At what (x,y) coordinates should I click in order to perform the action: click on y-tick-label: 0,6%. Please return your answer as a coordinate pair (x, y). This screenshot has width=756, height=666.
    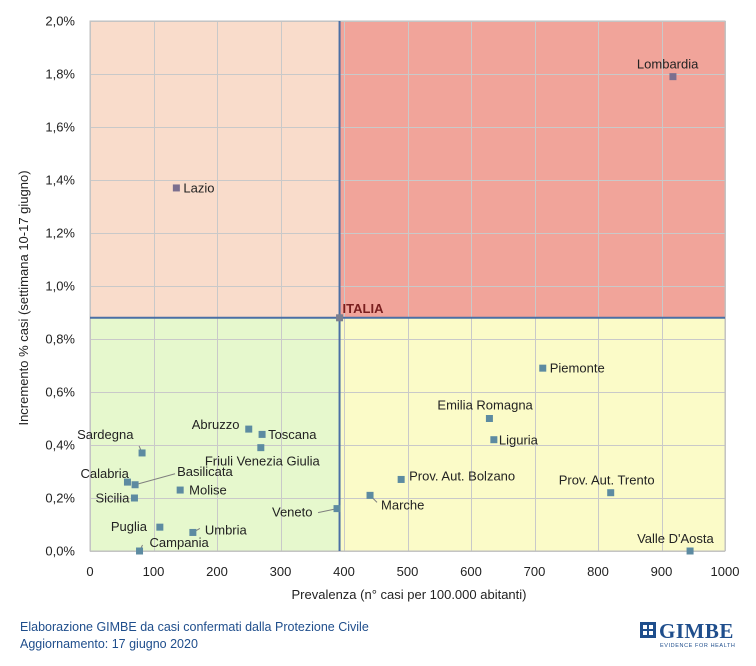
    Looking at the image, I should click on (60, 392).